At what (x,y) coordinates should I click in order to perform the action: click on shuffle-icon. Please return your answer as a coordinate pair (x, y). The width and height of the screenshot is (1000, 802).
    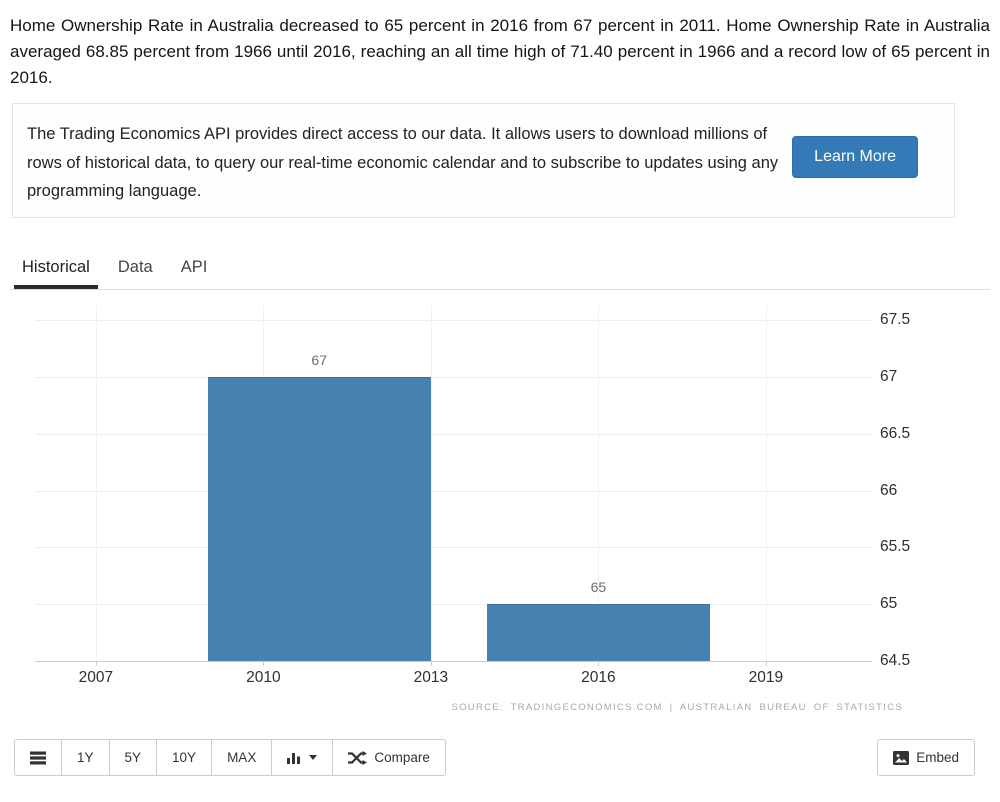
    Looking at the image, I should click on (358, 757).